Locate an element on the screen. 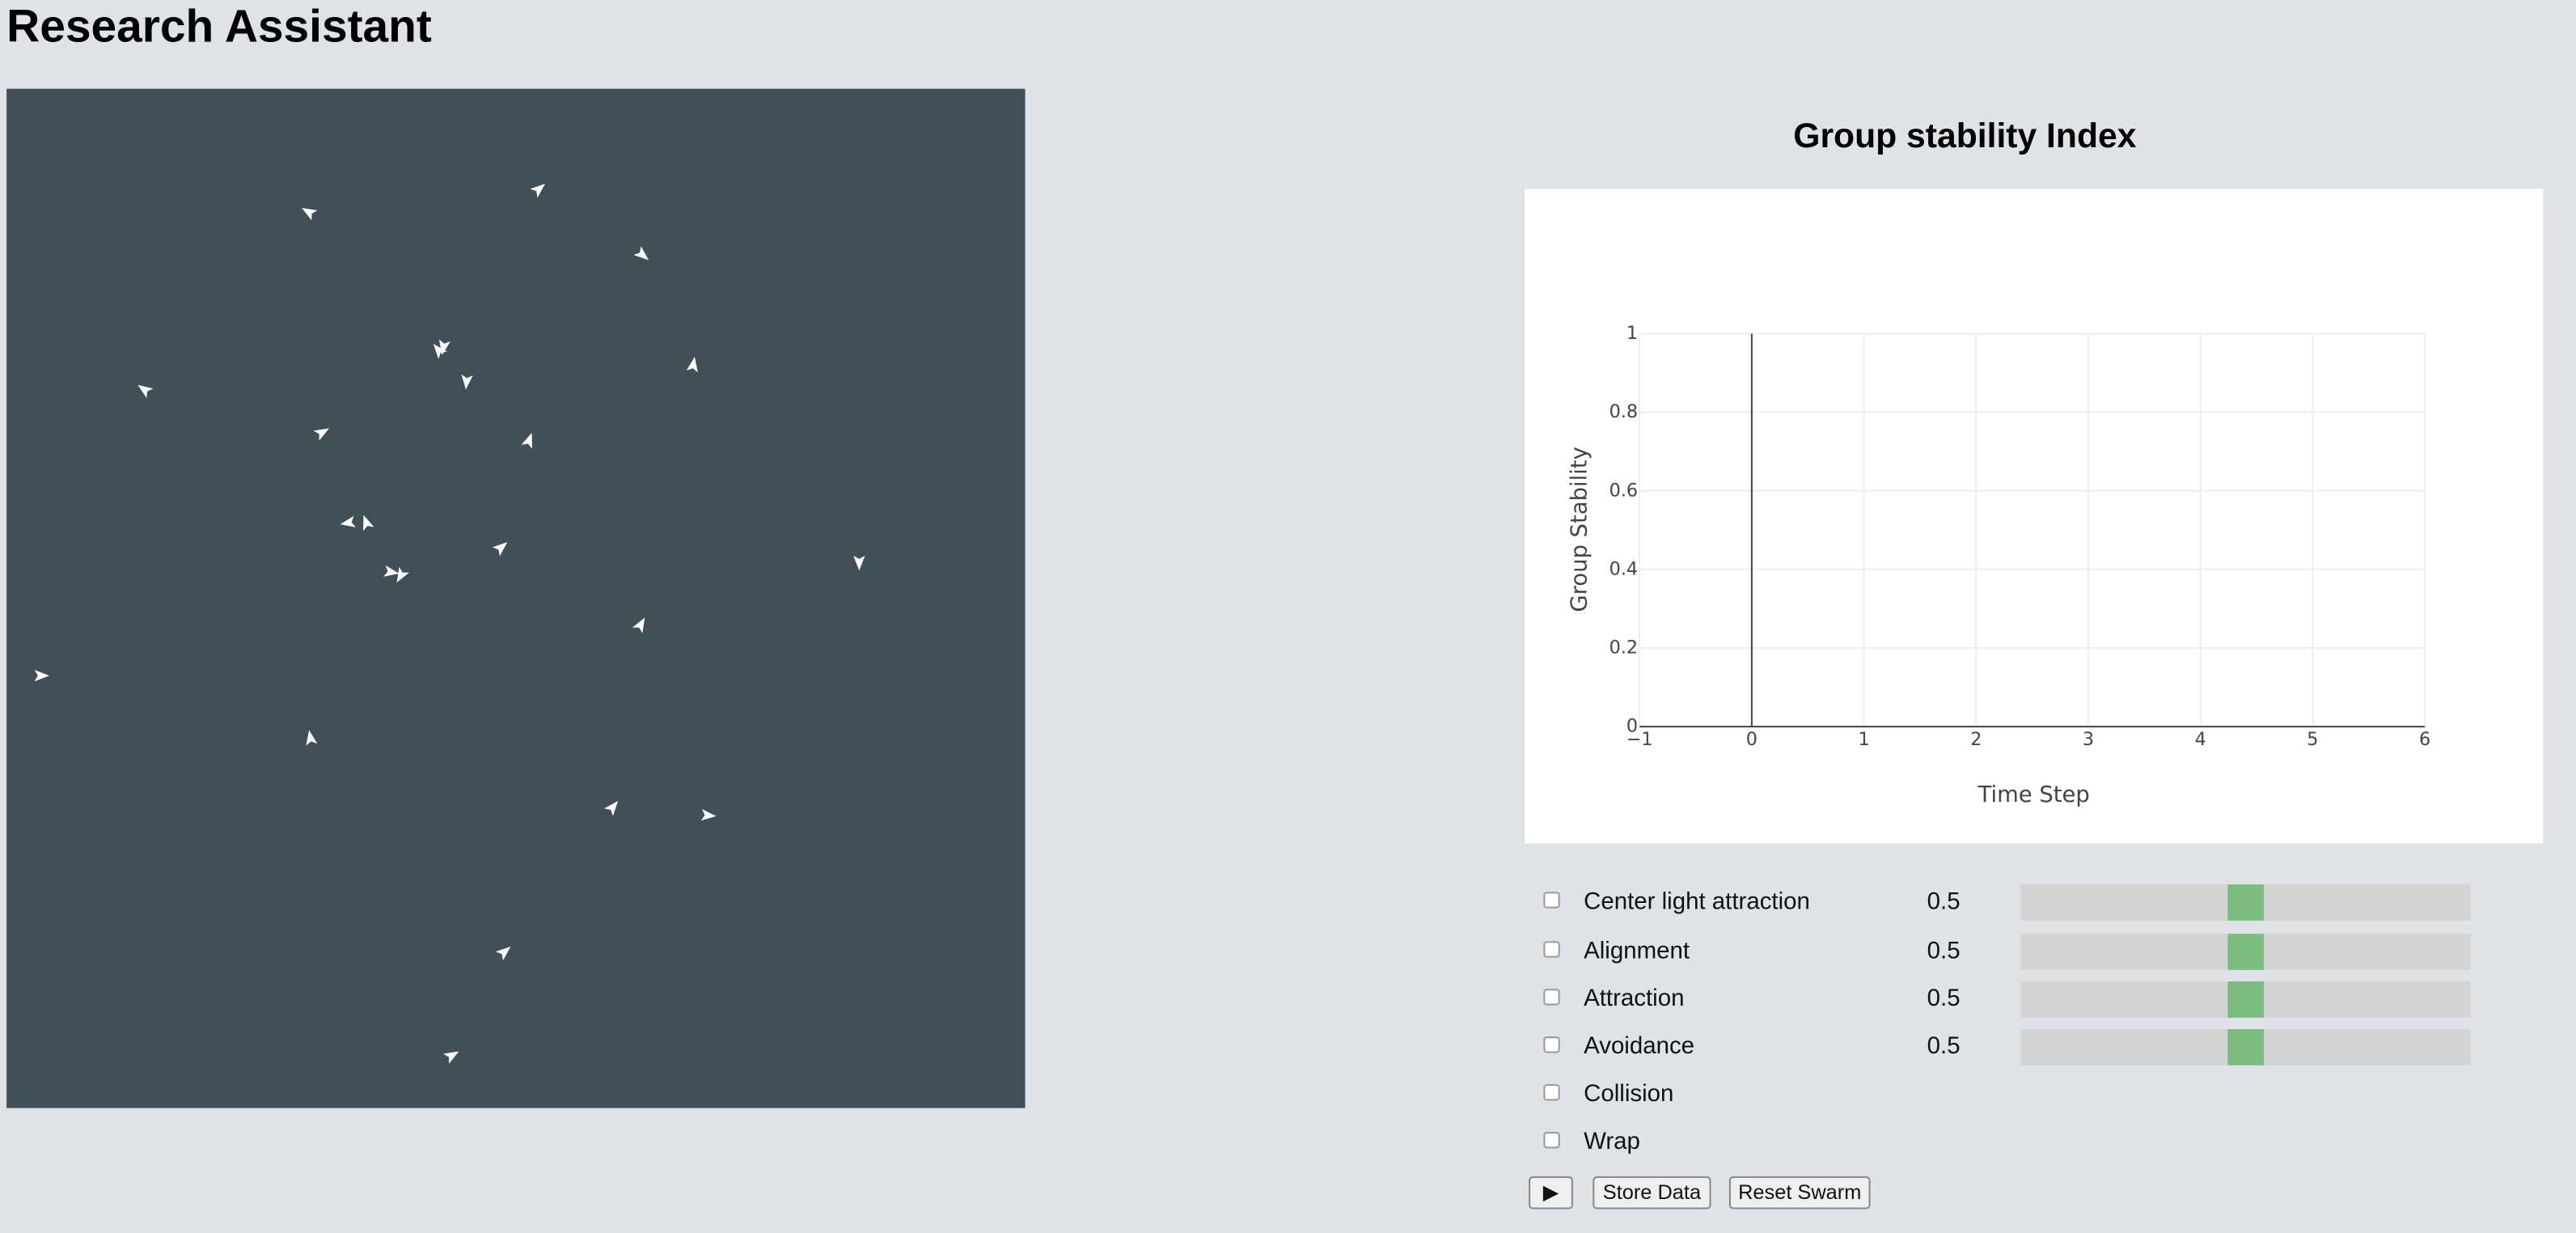  x-tick-label: 4 is located at coordinates (2201, 739).